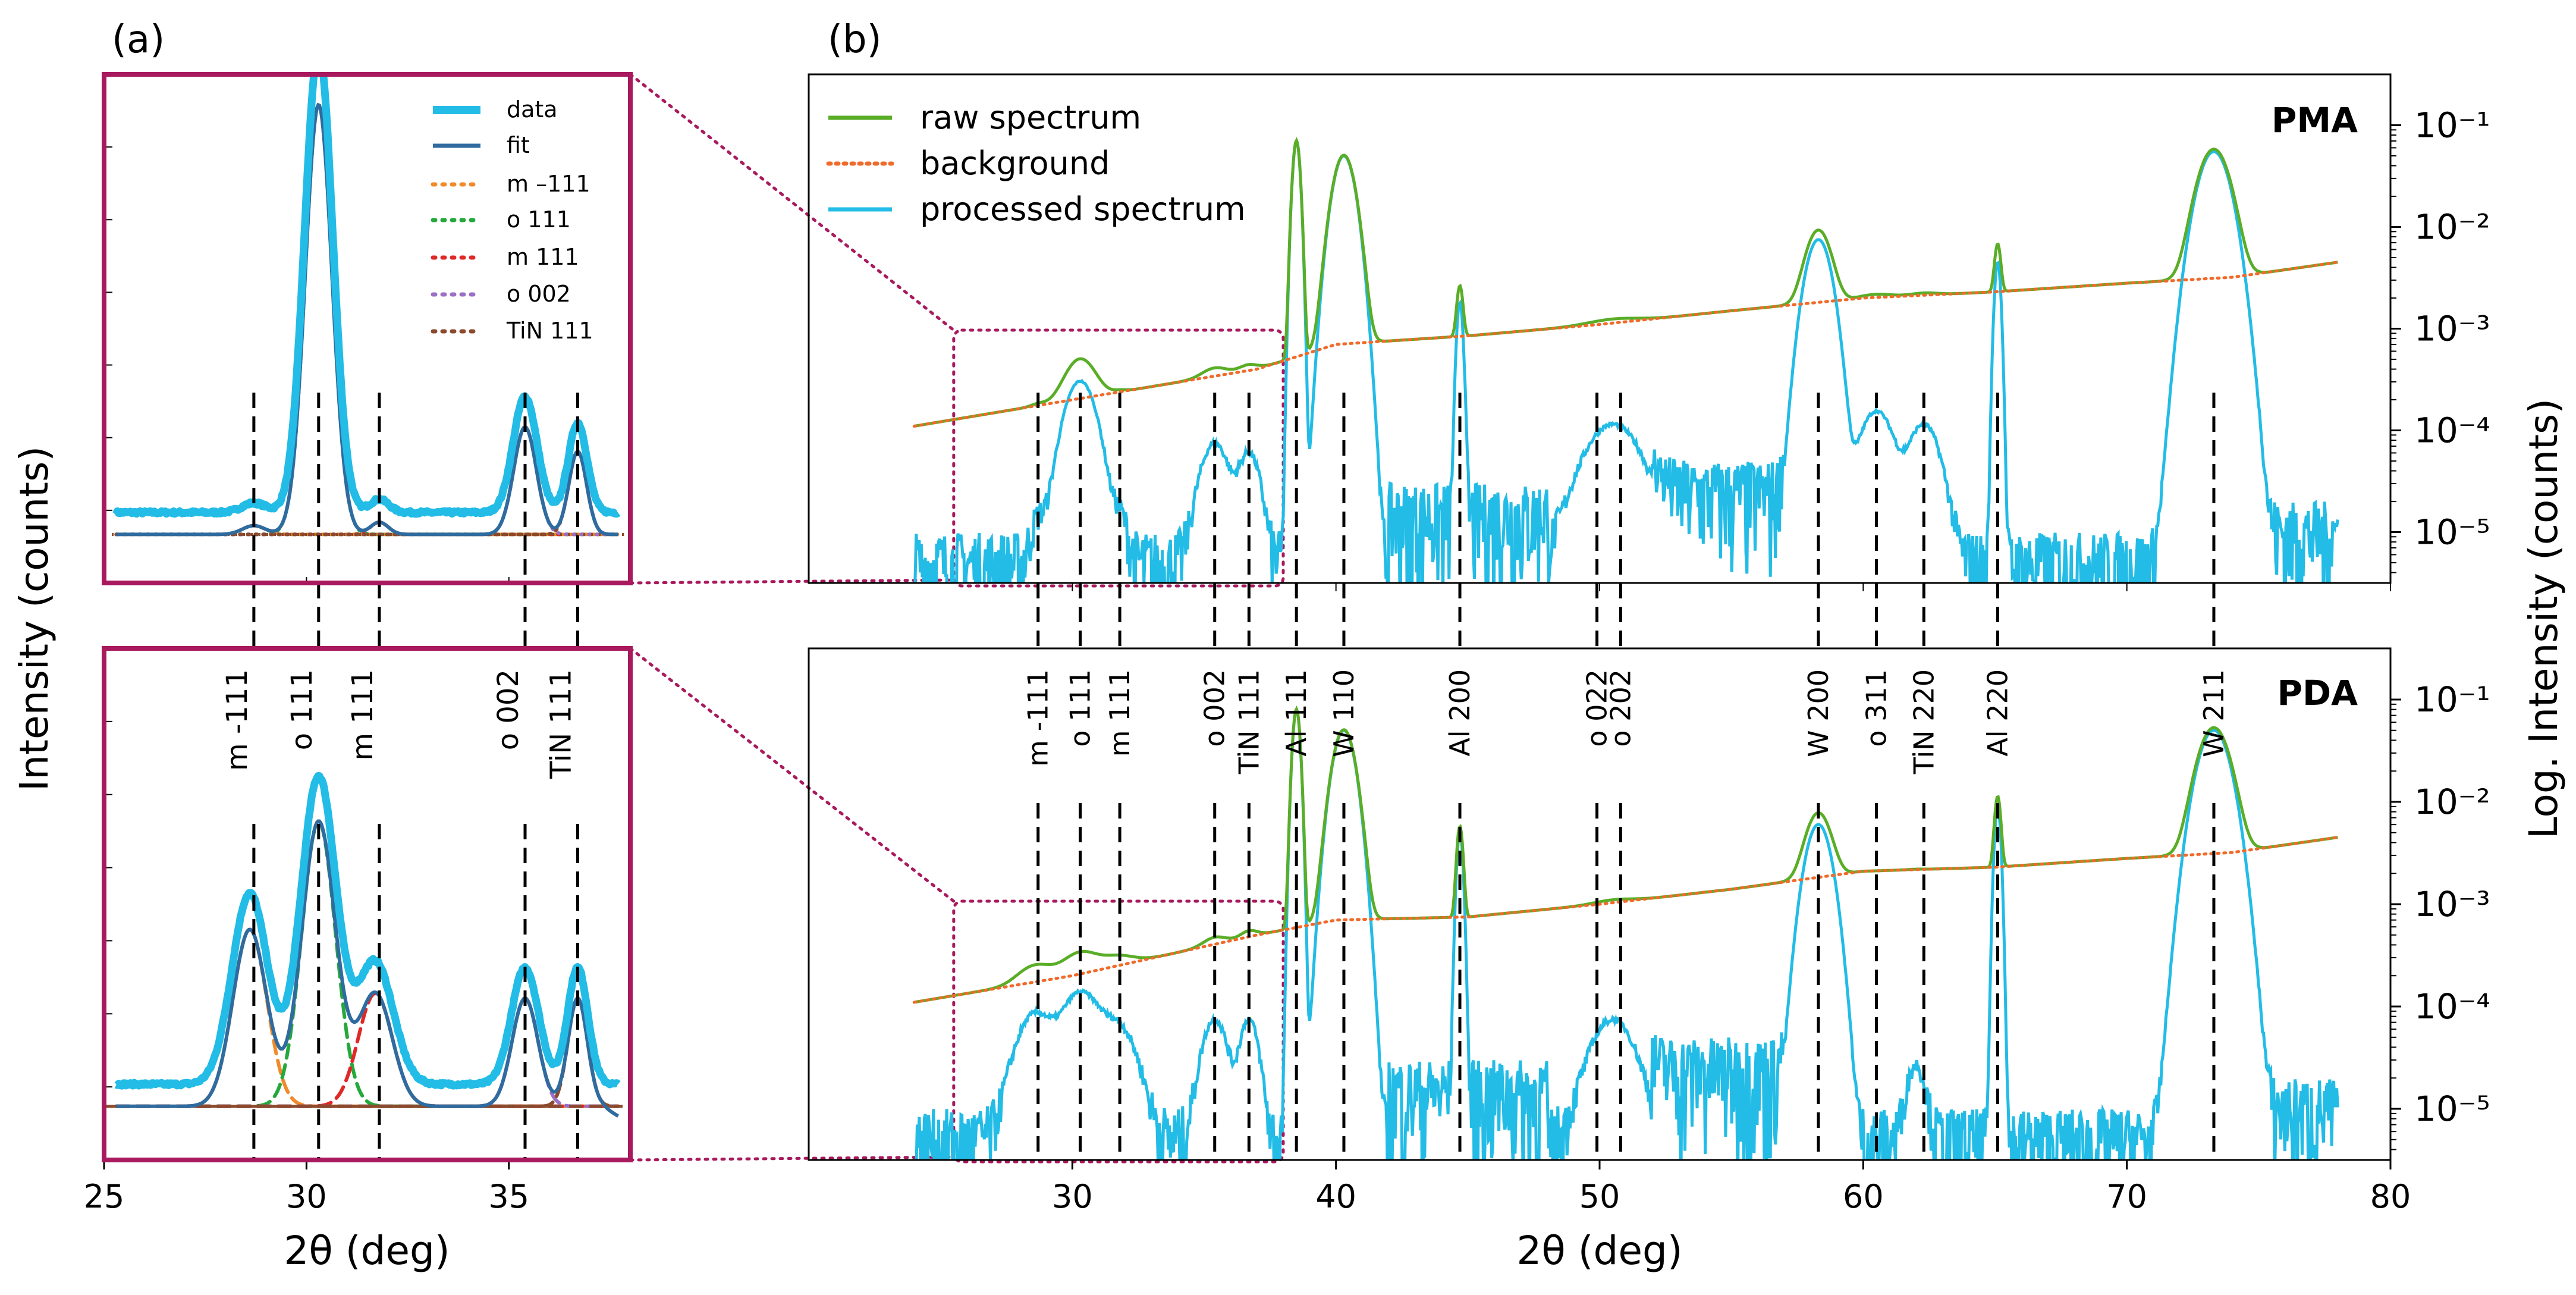 The width and height of the screenshot is (2576, 1295). What do you see at coordinates (1599, 1196) in the screenshot?
I see `x-tick-label-b: 50` at bounding box center [1599, 1196].